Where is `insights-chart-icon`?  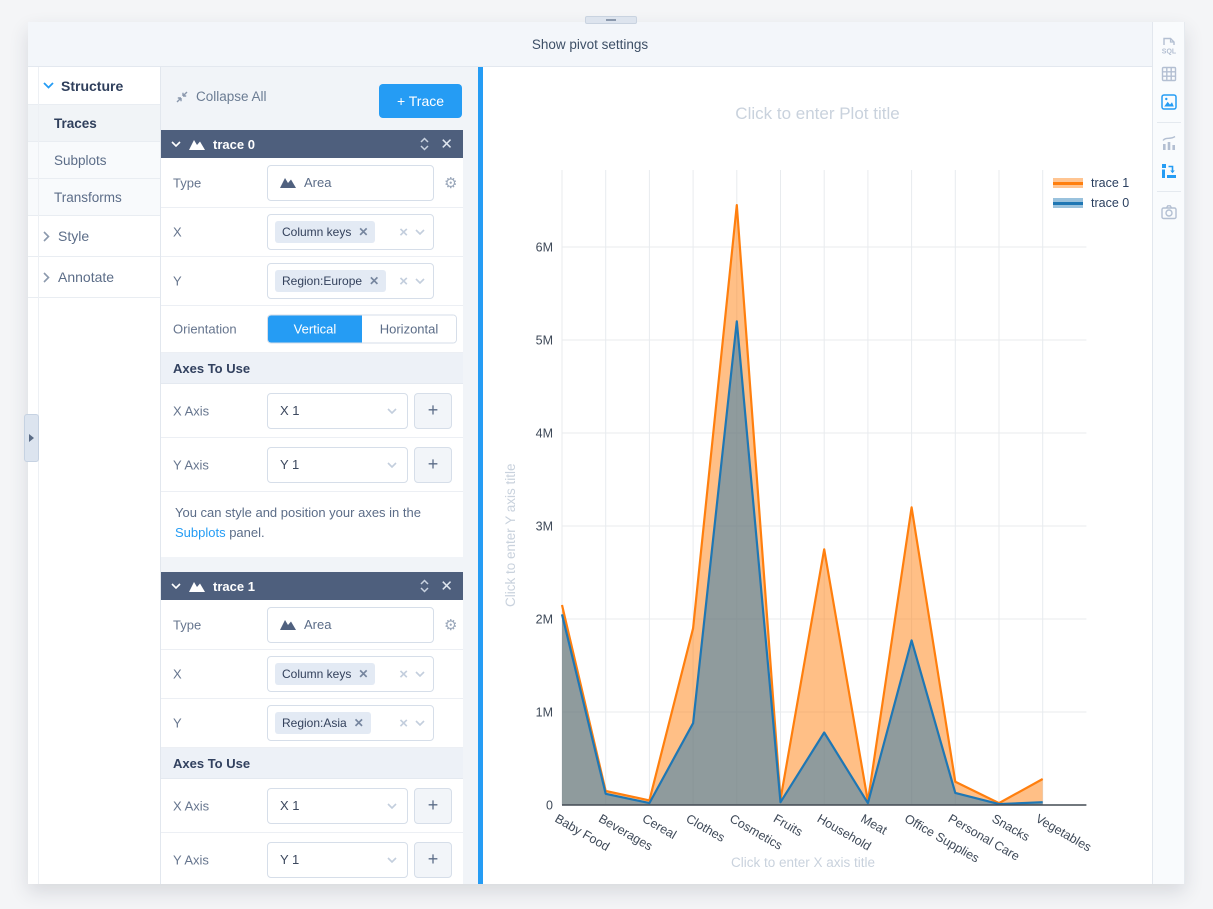
insights-chart-icon is located at coordinates (1169, 143).